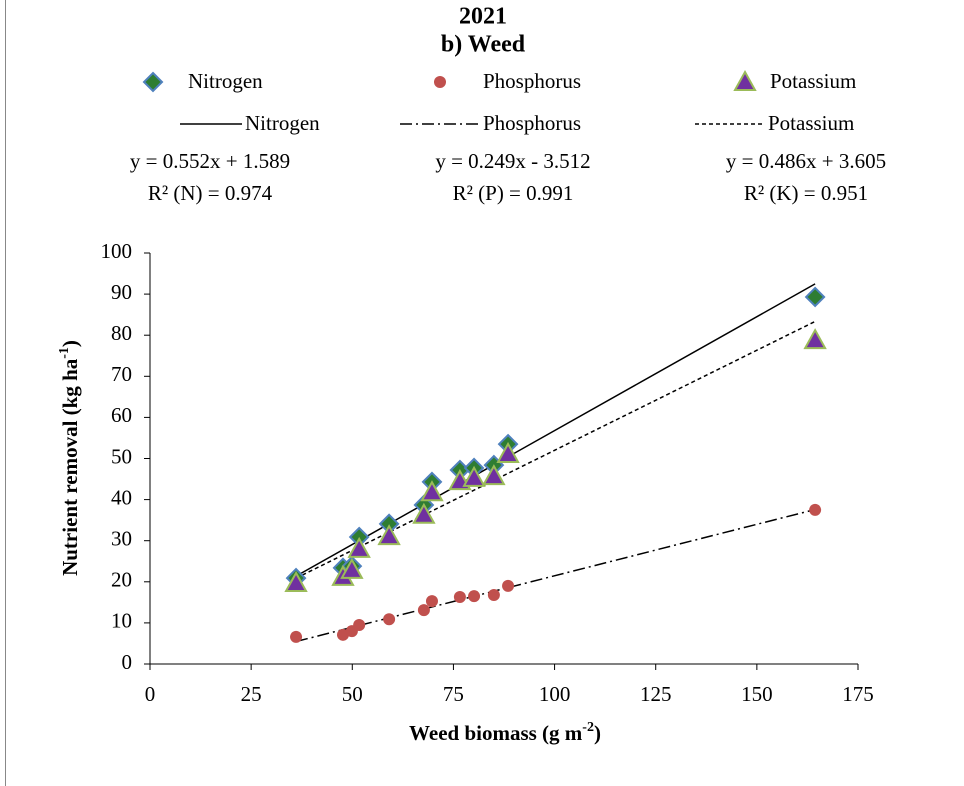 Image resolution: width=964 pixels, height=786 pixels. Describe the element at coordinates (532, 81) in the screenshot. I see `legend-label: Phosphorus` at that location.